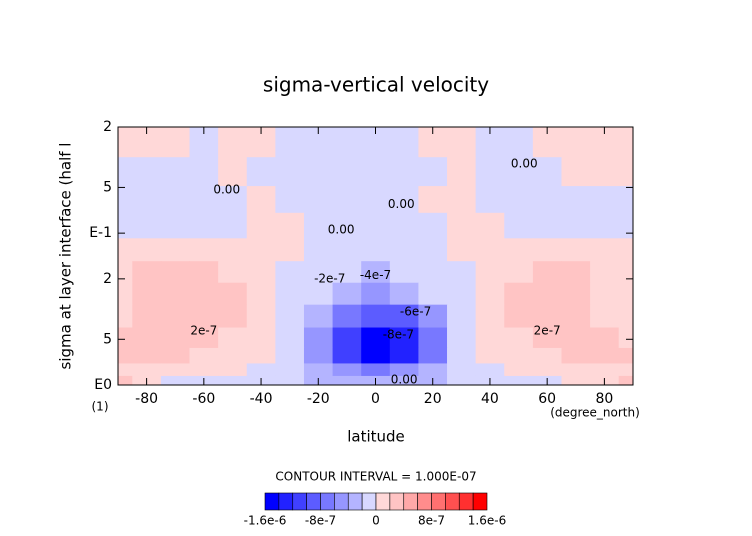 This screenshot has height=536, width=752. Describe the element at coordinates (547, 399) in the screenshot. I see `x-tick-label: 60` at that location.